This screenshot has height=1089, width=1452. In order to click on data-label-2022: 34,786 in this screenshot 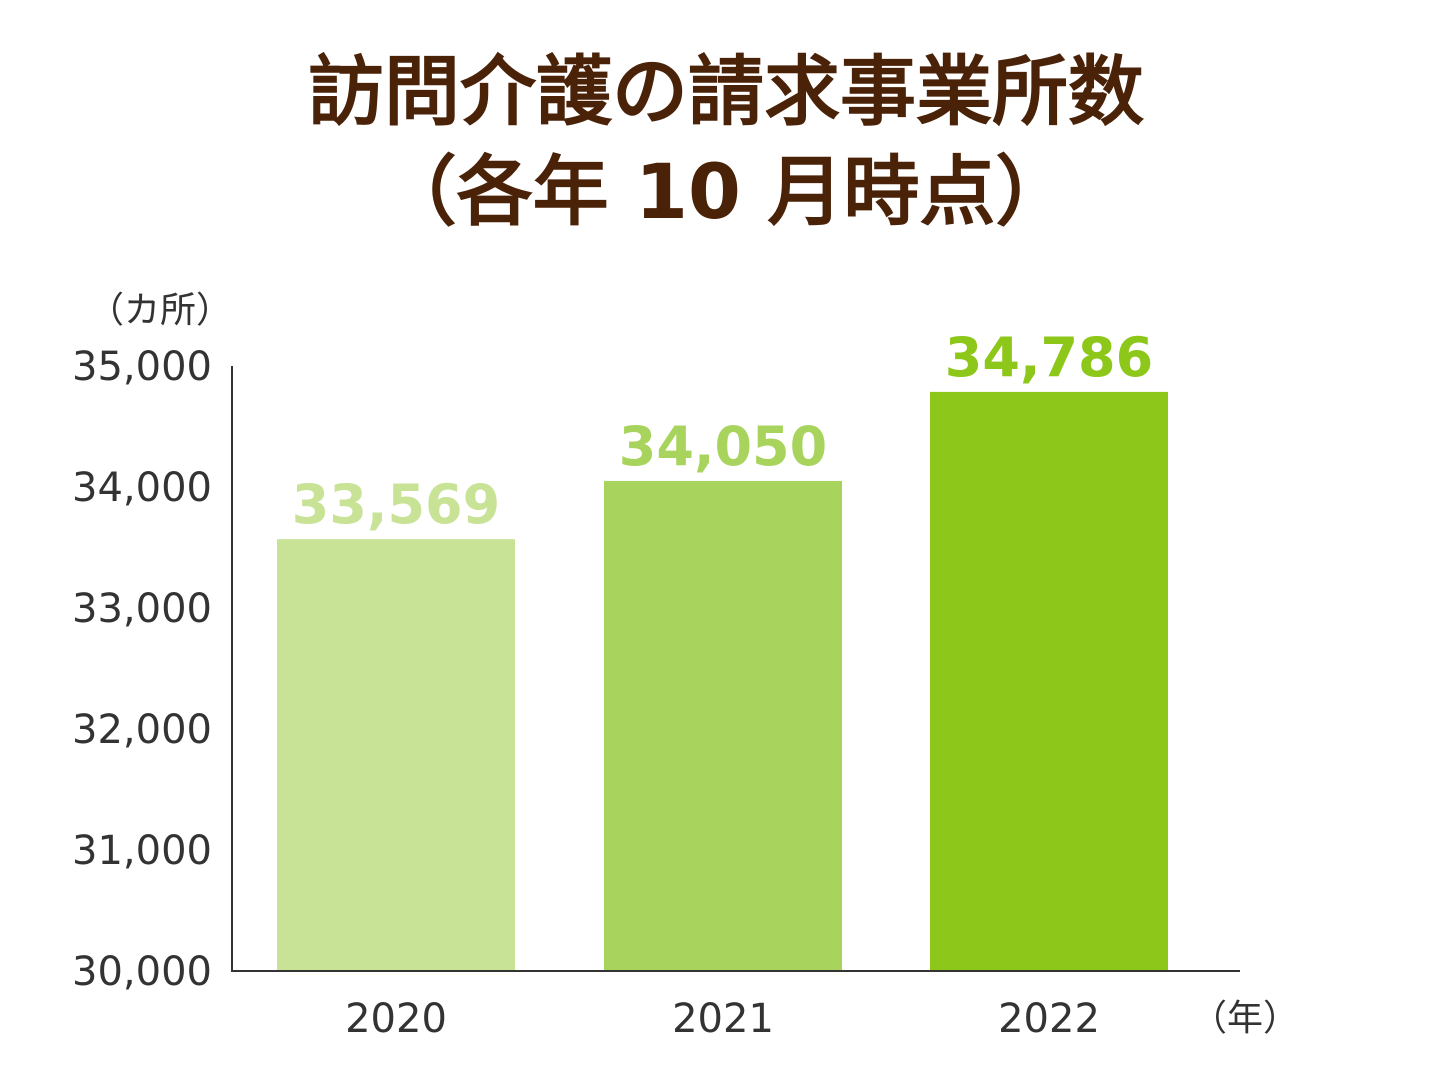, I will do `click(1049, 357)`.